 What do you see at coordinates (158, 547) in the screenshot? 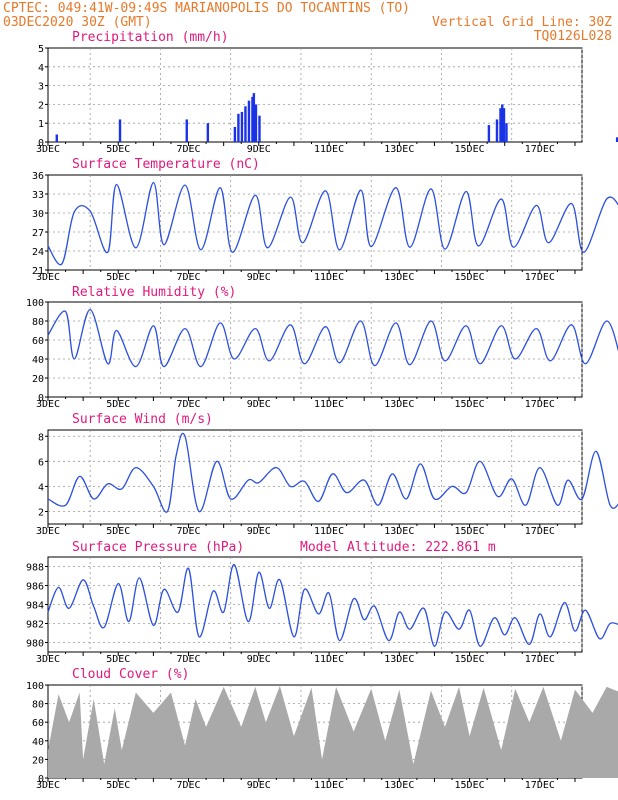
I see `pressure-title: Surface Pressure (hPa)` at bounding box center [158, 547].